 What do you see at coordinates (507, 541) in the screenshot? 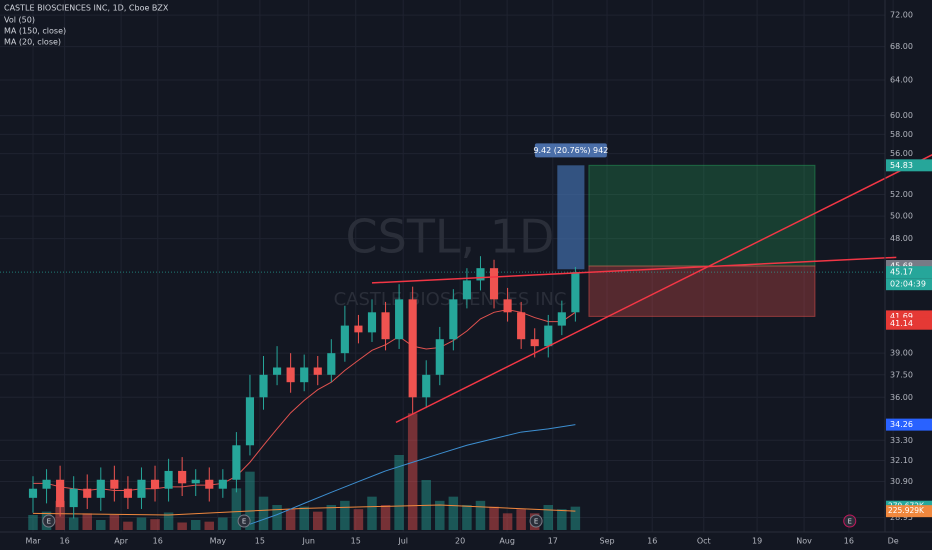
I see `x-tick-label: Aug` at bounding box center [507, 541].